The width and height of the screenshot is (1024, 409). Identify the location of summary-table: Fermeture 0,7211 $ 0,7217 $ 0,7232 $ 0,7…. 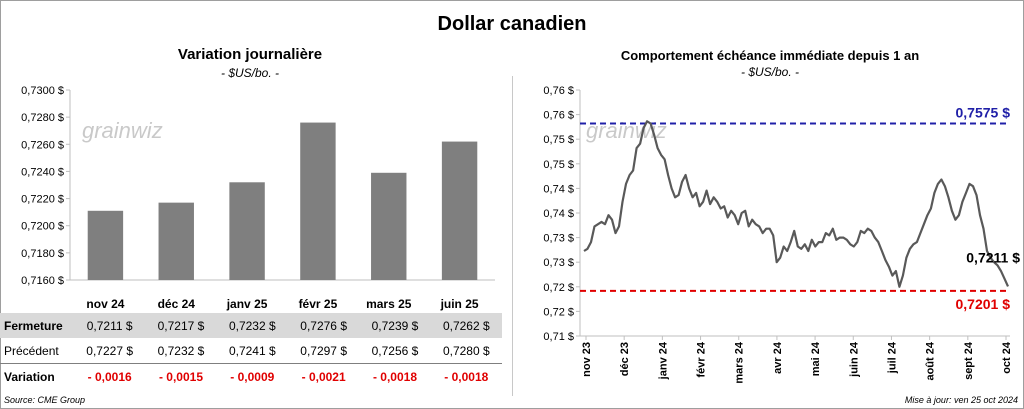
(251, 351).